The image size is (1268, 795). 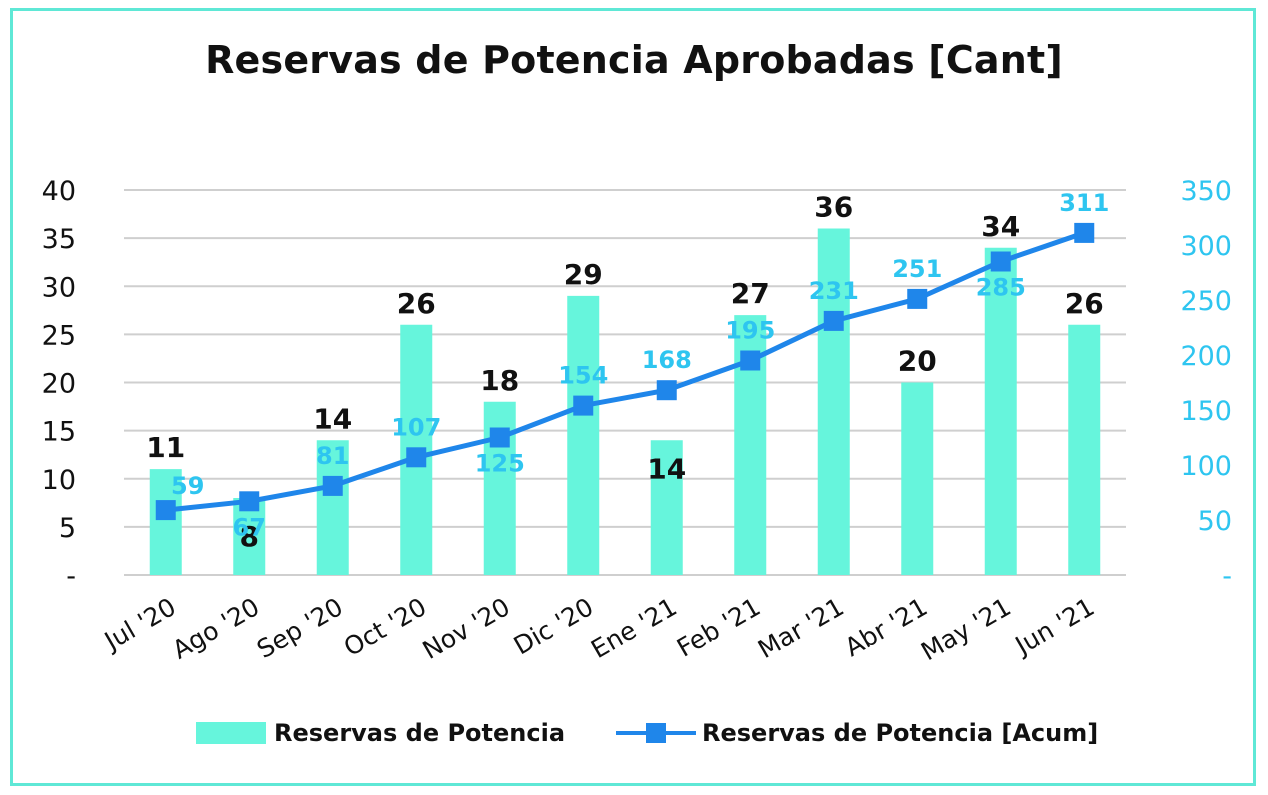 What do you see at coordinates (966, 629) in the screenshot?
I see `category-tick-label: May '21` at bounding box center [966, 629].